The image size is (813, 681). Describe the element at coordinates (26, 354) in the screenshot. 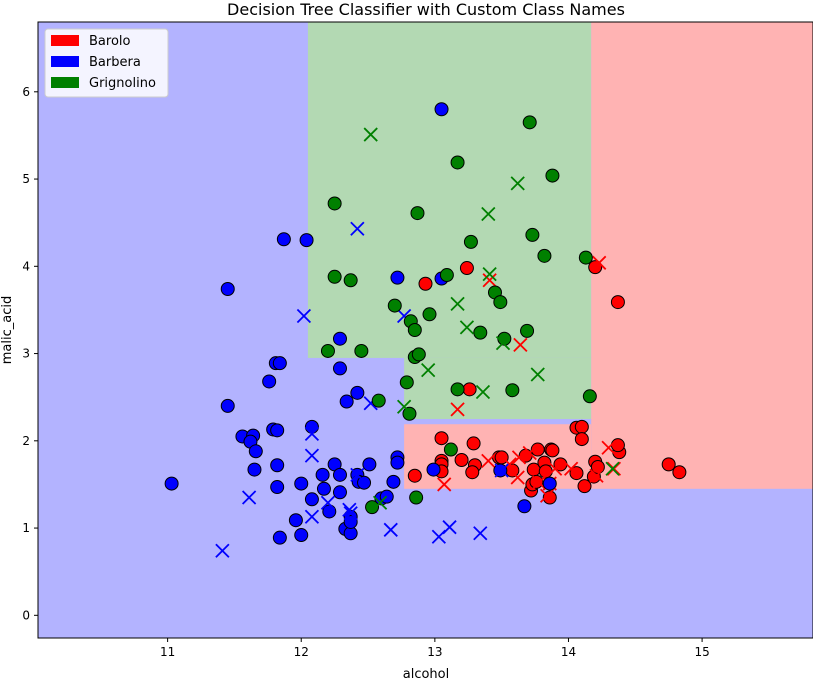

I see `y-tick-label: 3` at that location.